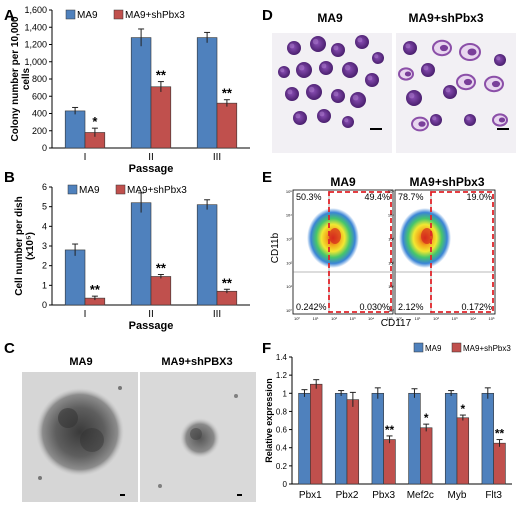 This screenshot has height=506, width=520. What do you see at coordinates (26, 78) in the screenshot?
I see `y-axis-label: cells` at bounding box center [26, 78].